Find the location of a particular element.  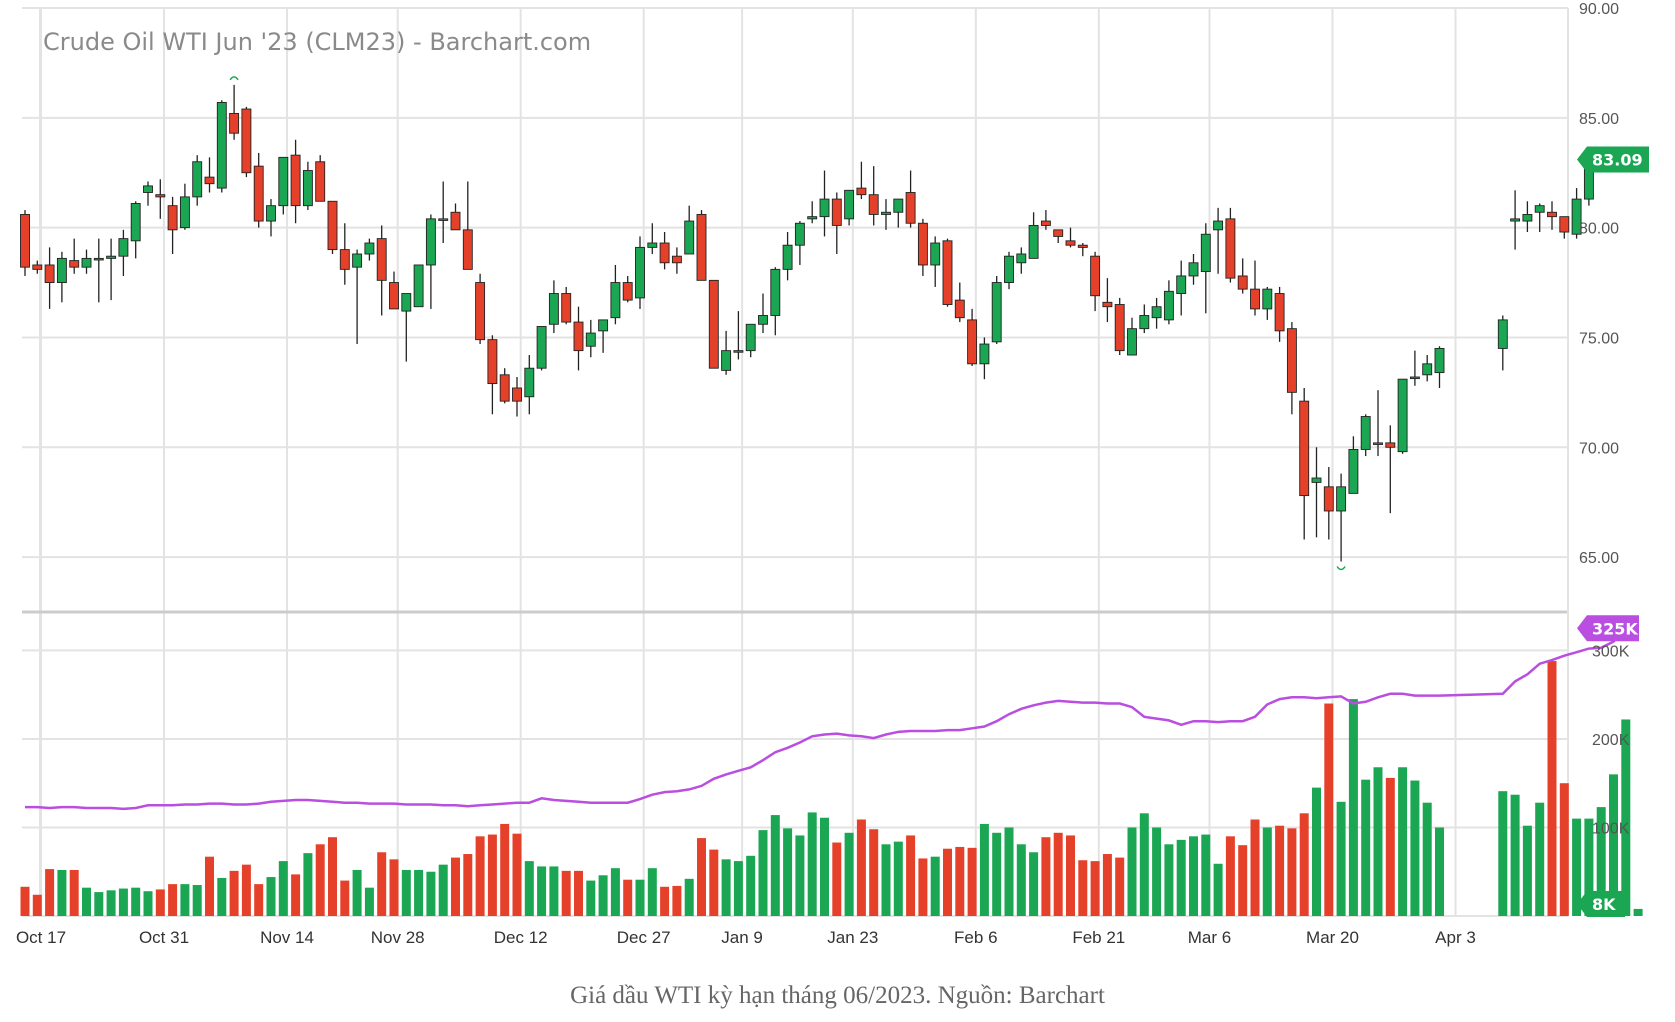

volume-tick-label: 100K is located at coordinates (1611, 828).